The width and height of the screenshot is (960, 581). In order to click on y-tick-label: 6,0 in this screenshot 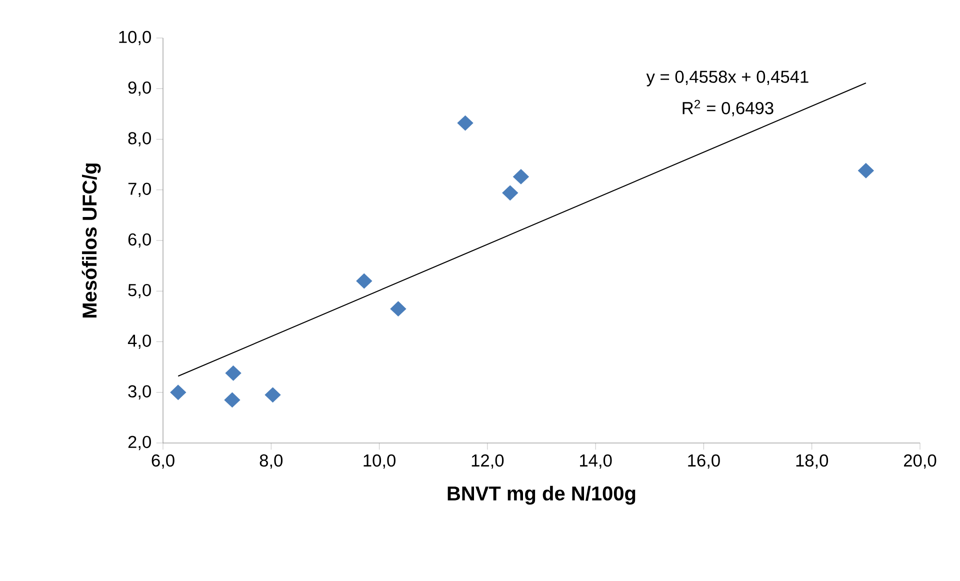, I will do `click(139, 240)`.